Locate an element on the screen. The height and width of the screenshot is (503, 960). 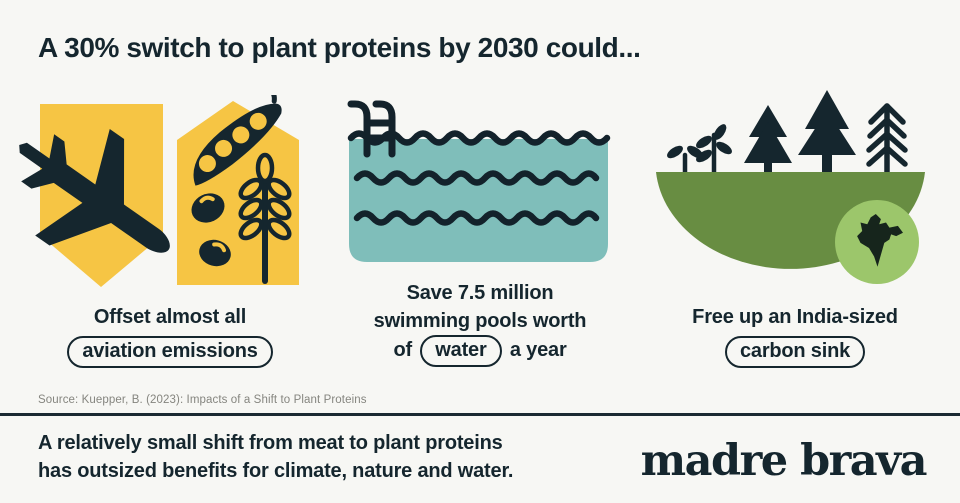
aviation-emissions-pill: aviation emissions is located at coordinates (170, 352).